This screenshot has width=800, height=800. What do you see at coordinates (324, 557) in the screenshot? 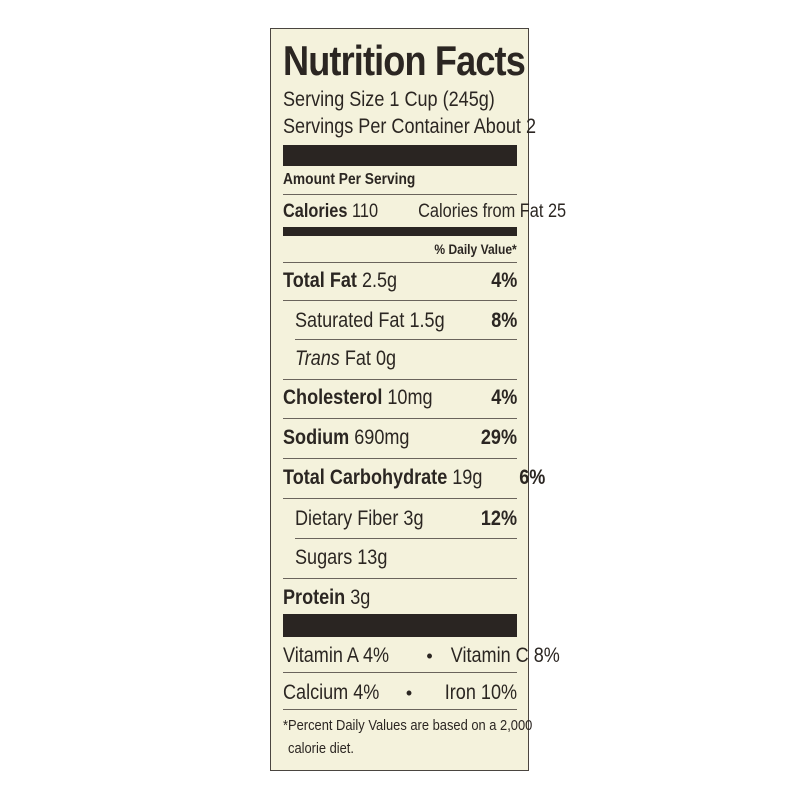
I see `nutrient-label: Sugars` at bounding box center [324, 557].